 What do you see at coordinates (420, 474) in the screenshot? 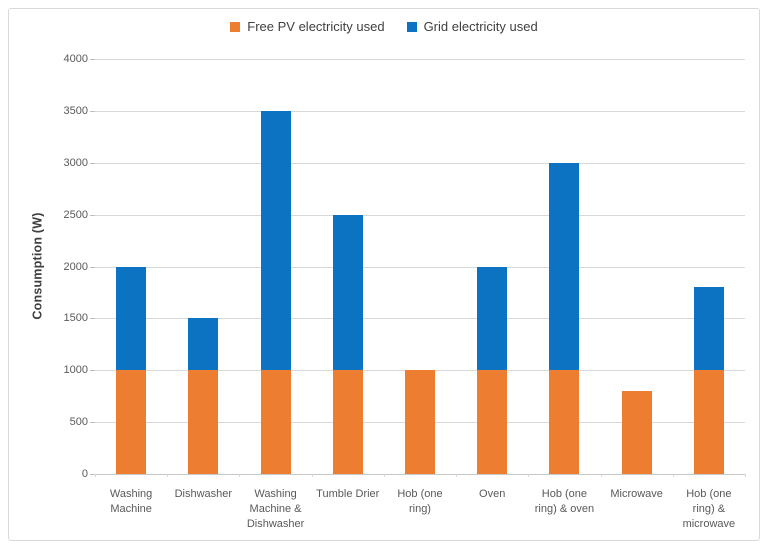
I see `x-axis-line` at bounding box center [420, 474].